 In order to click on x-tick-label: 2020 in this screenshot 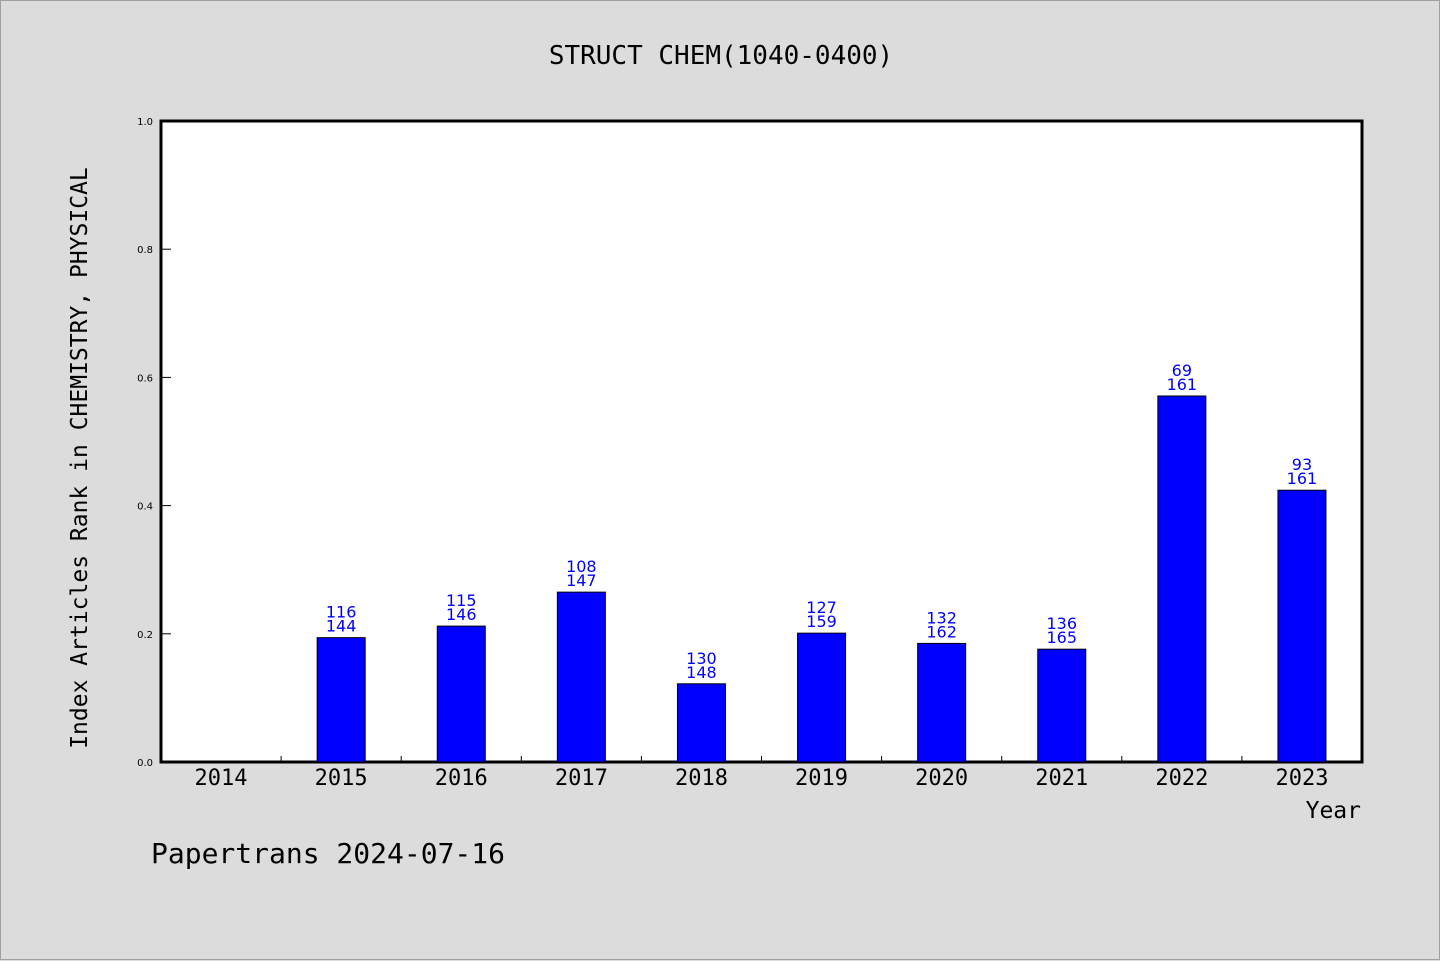, I will do `click(941, 778)`.